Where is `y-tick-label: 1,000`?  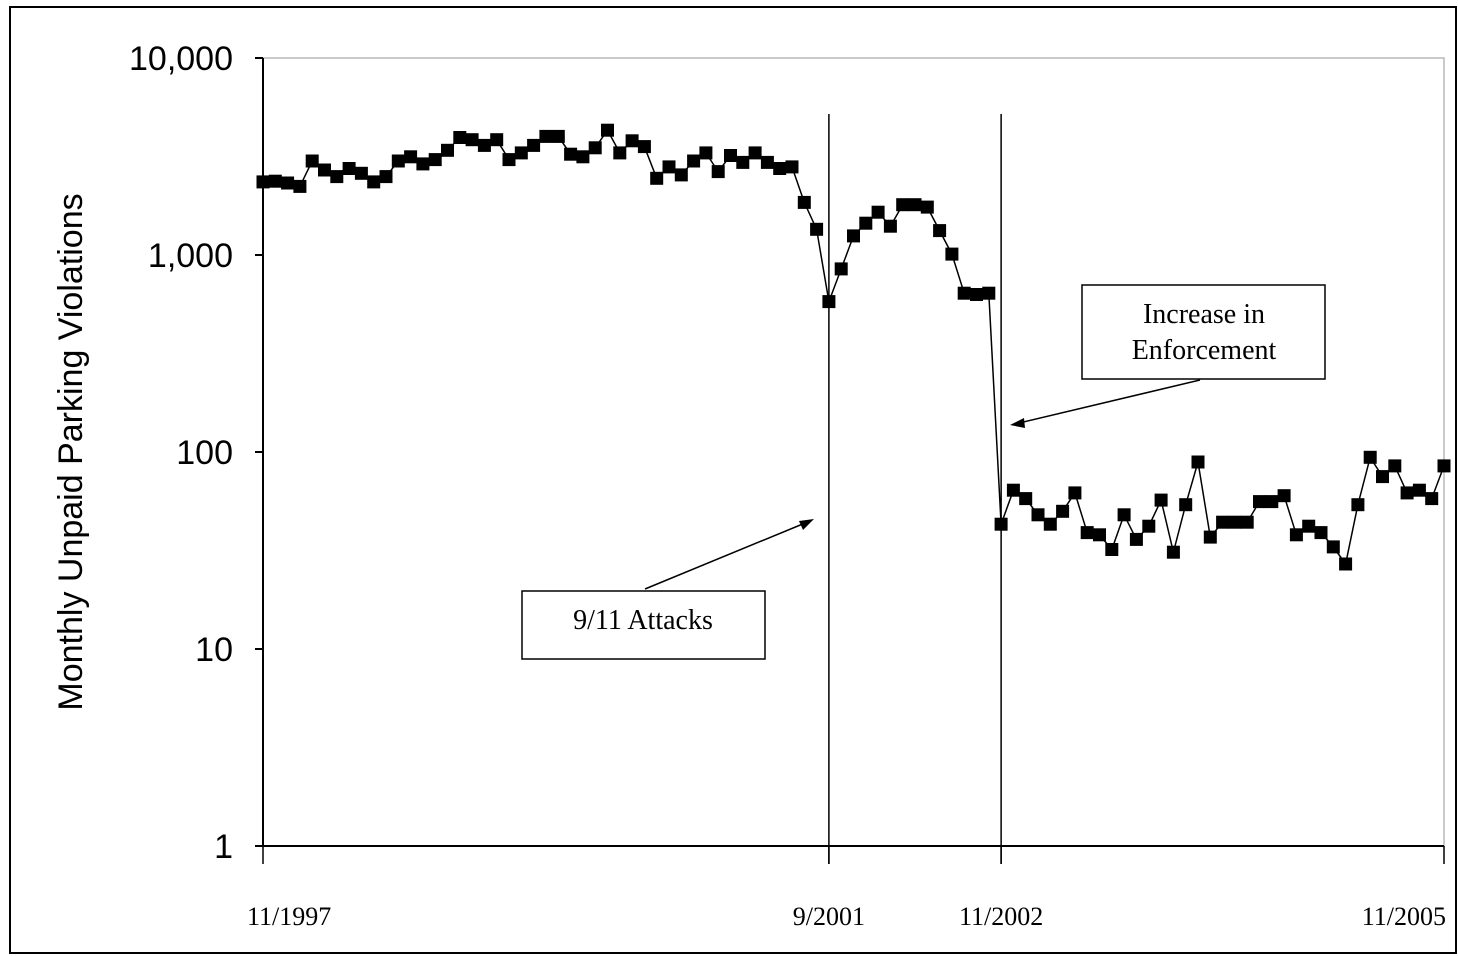 y-tick-label: 1,000 is located at coordinates (190, 256).